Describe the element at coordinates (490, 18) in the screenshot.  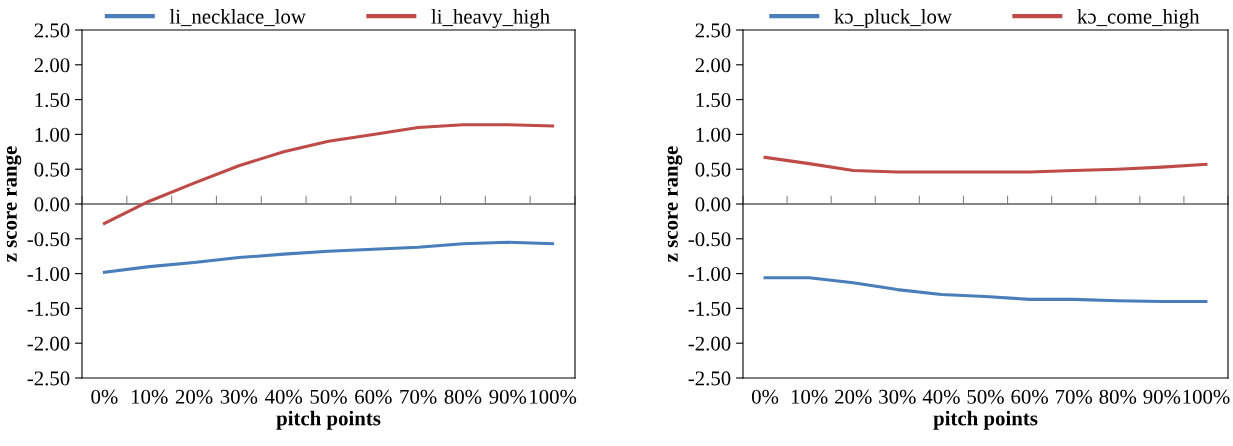
I see `legend-label: li_heavy_high` at that location.